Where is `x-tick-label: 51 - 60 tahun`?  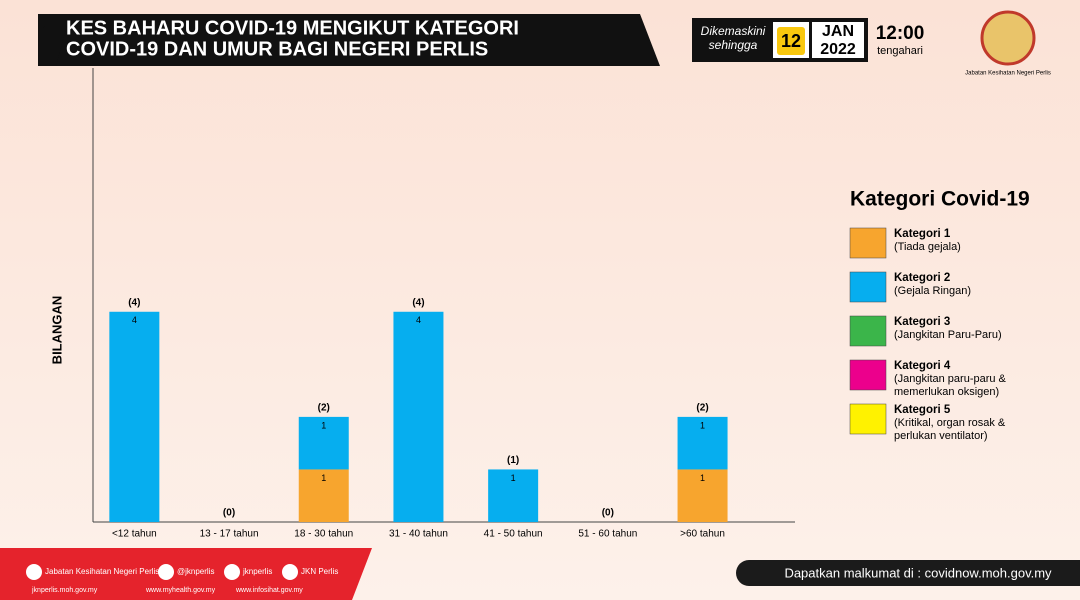 x-tick-label: 51 - 60 tahun is located at coordinates (607, 534).